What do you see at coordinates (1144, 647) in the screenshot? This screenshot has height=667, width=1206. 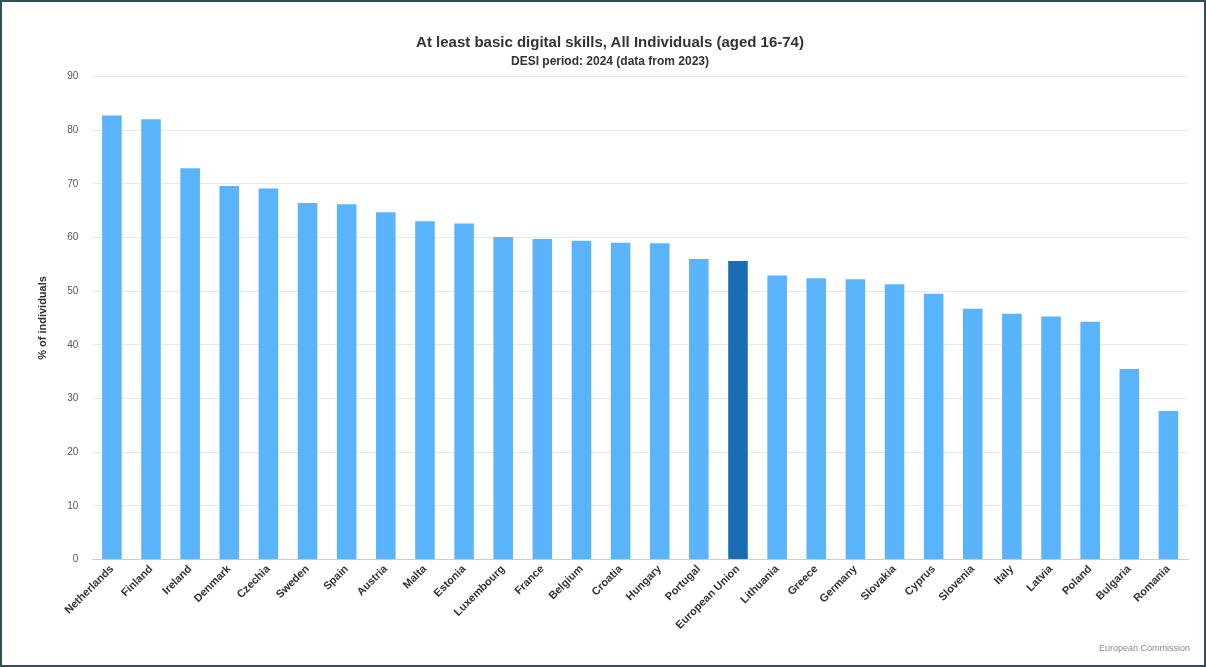 I see `text: European Commission` at bounding box center [1144, 647].